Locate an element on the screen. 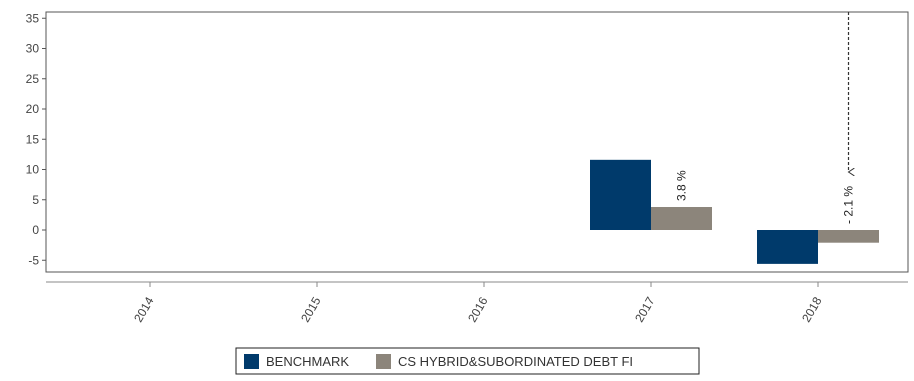 This screenshot has height=381, width=914. bars is located at coordinates (734, 211).